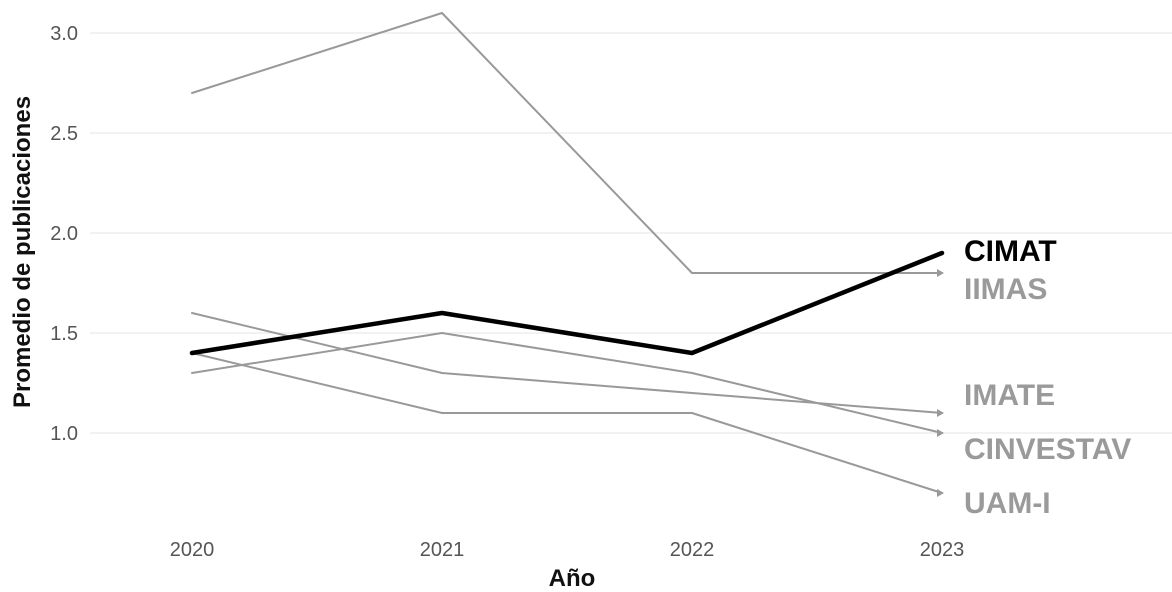 The height and width of the screenshot is (592, 1172). I want to click on y-tick-label: 1.0, so click(64, 434).